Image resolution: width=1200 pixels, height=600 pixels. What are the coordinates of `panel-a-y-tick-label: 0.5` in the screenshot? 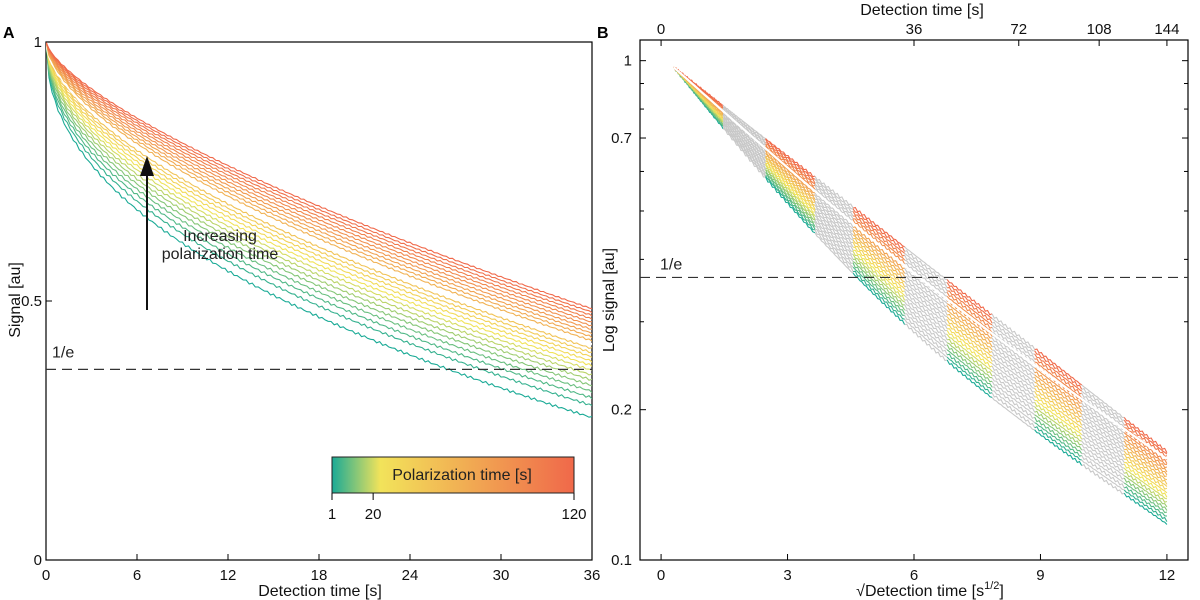 It's located at (31, 301).